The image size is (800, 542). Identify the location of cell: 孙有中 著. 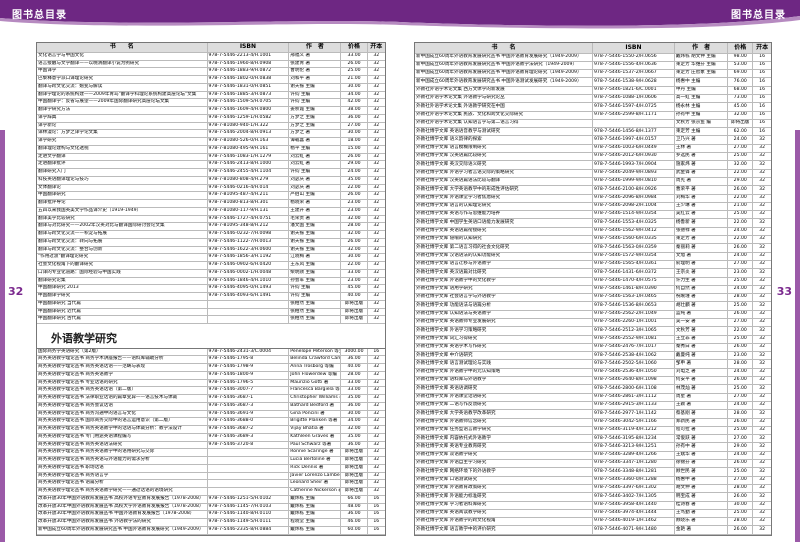
(702, 447).